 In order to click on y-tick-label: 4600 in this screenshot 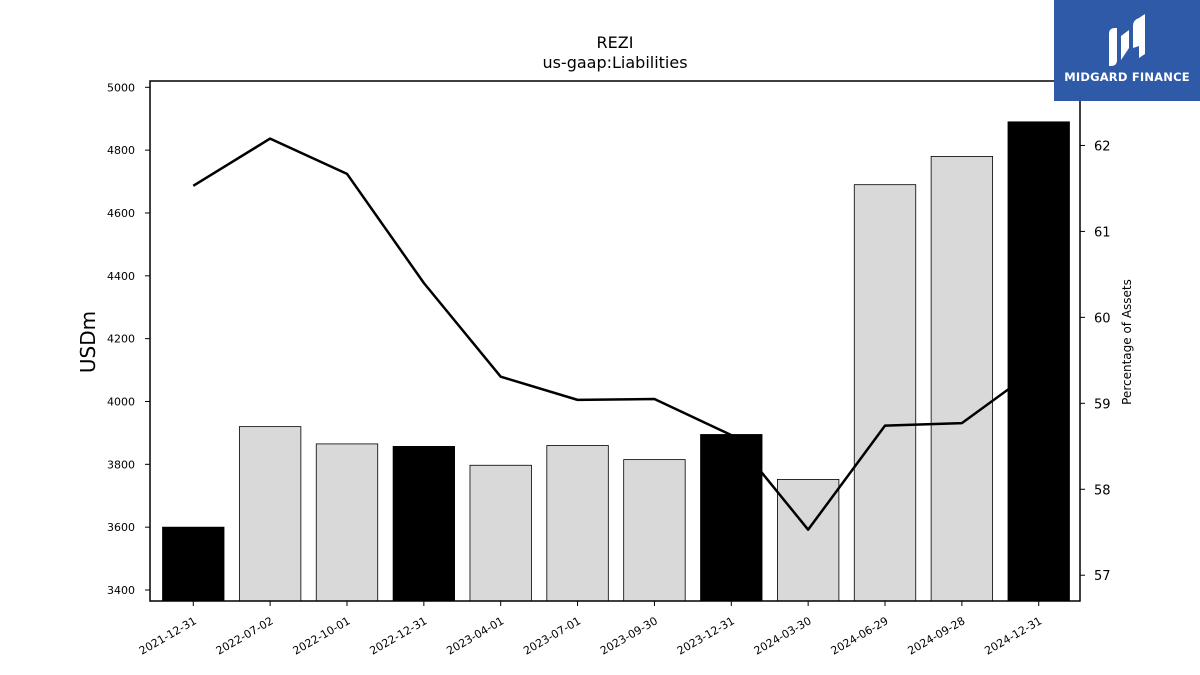, I will do `click(121, 213)`.